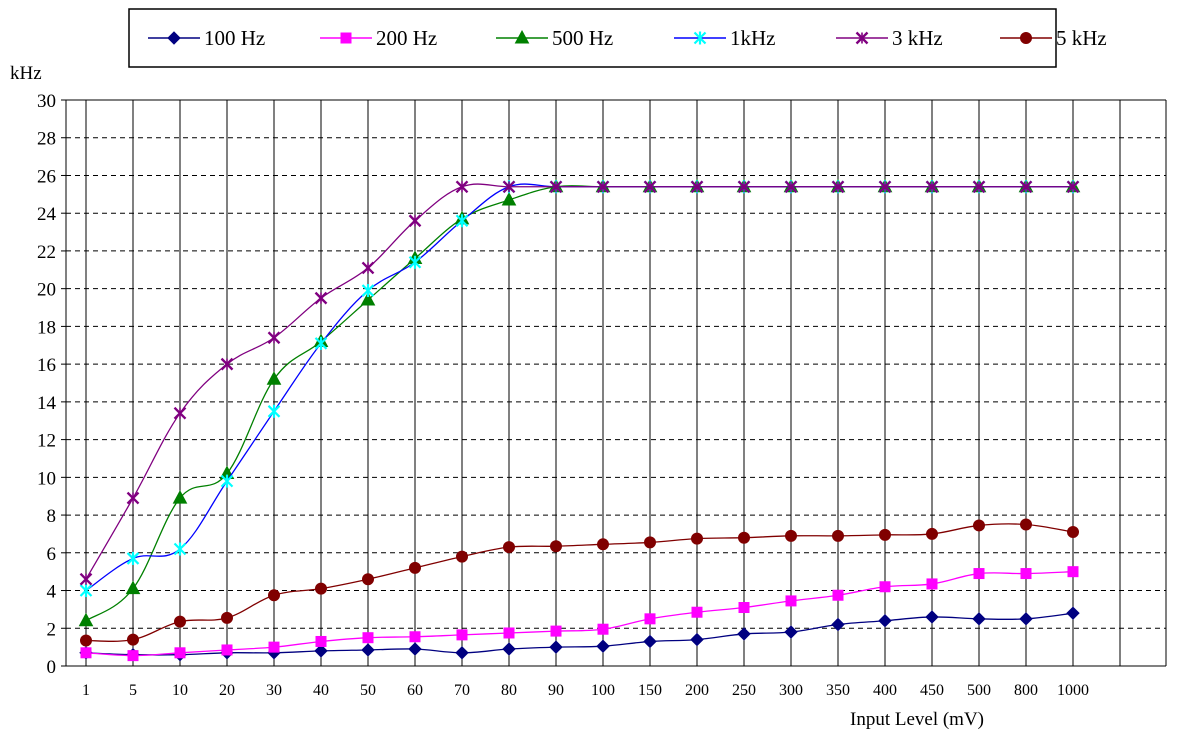 The height and width of the screenshot is (734, 1183). What do you see at coordinates (46, 327) in the screenshot?
I see `y-tick-label: 18` at bounding box center [46, 327].